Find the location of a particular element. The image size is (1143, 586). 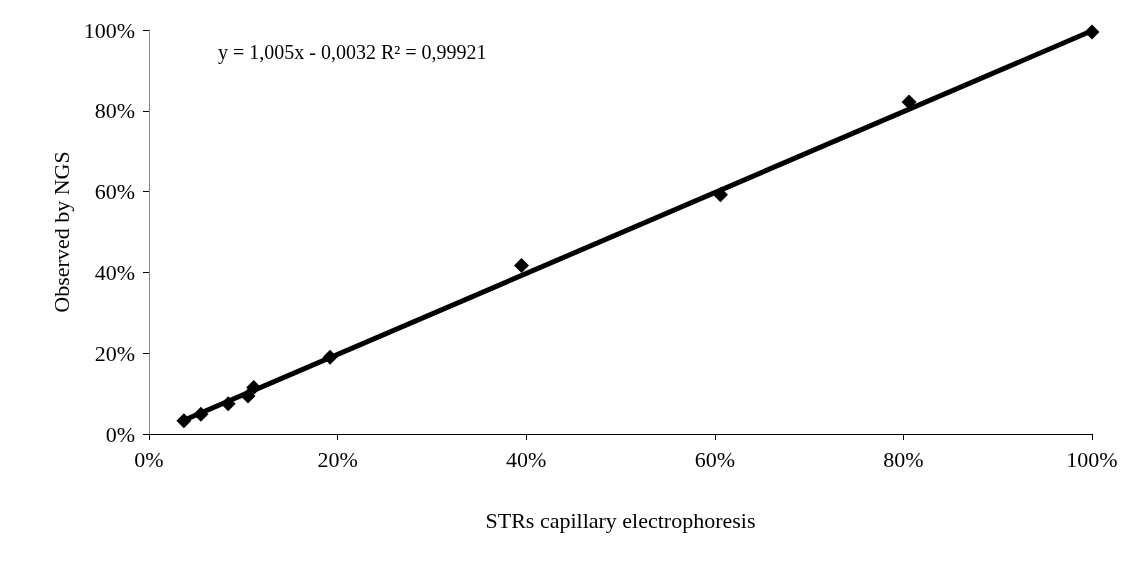

y-tick-label: 0% is located at coordinates (120, 434).